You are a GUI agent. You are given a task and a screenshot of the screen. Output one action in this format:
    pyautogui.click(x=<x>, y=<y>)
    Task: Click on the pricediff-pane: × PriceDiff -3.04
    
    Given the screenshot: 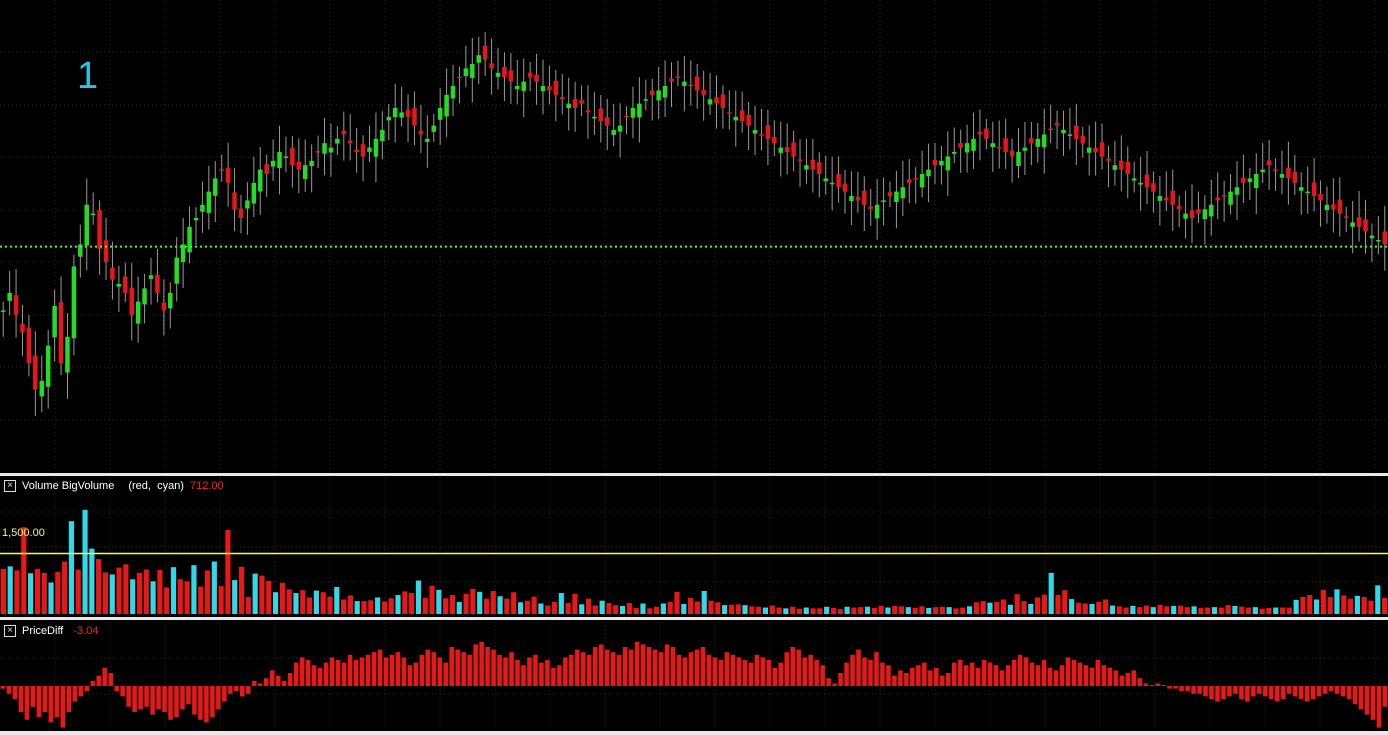 What is the action you would take?
    pyautogui.click(x=694, y=676)
    